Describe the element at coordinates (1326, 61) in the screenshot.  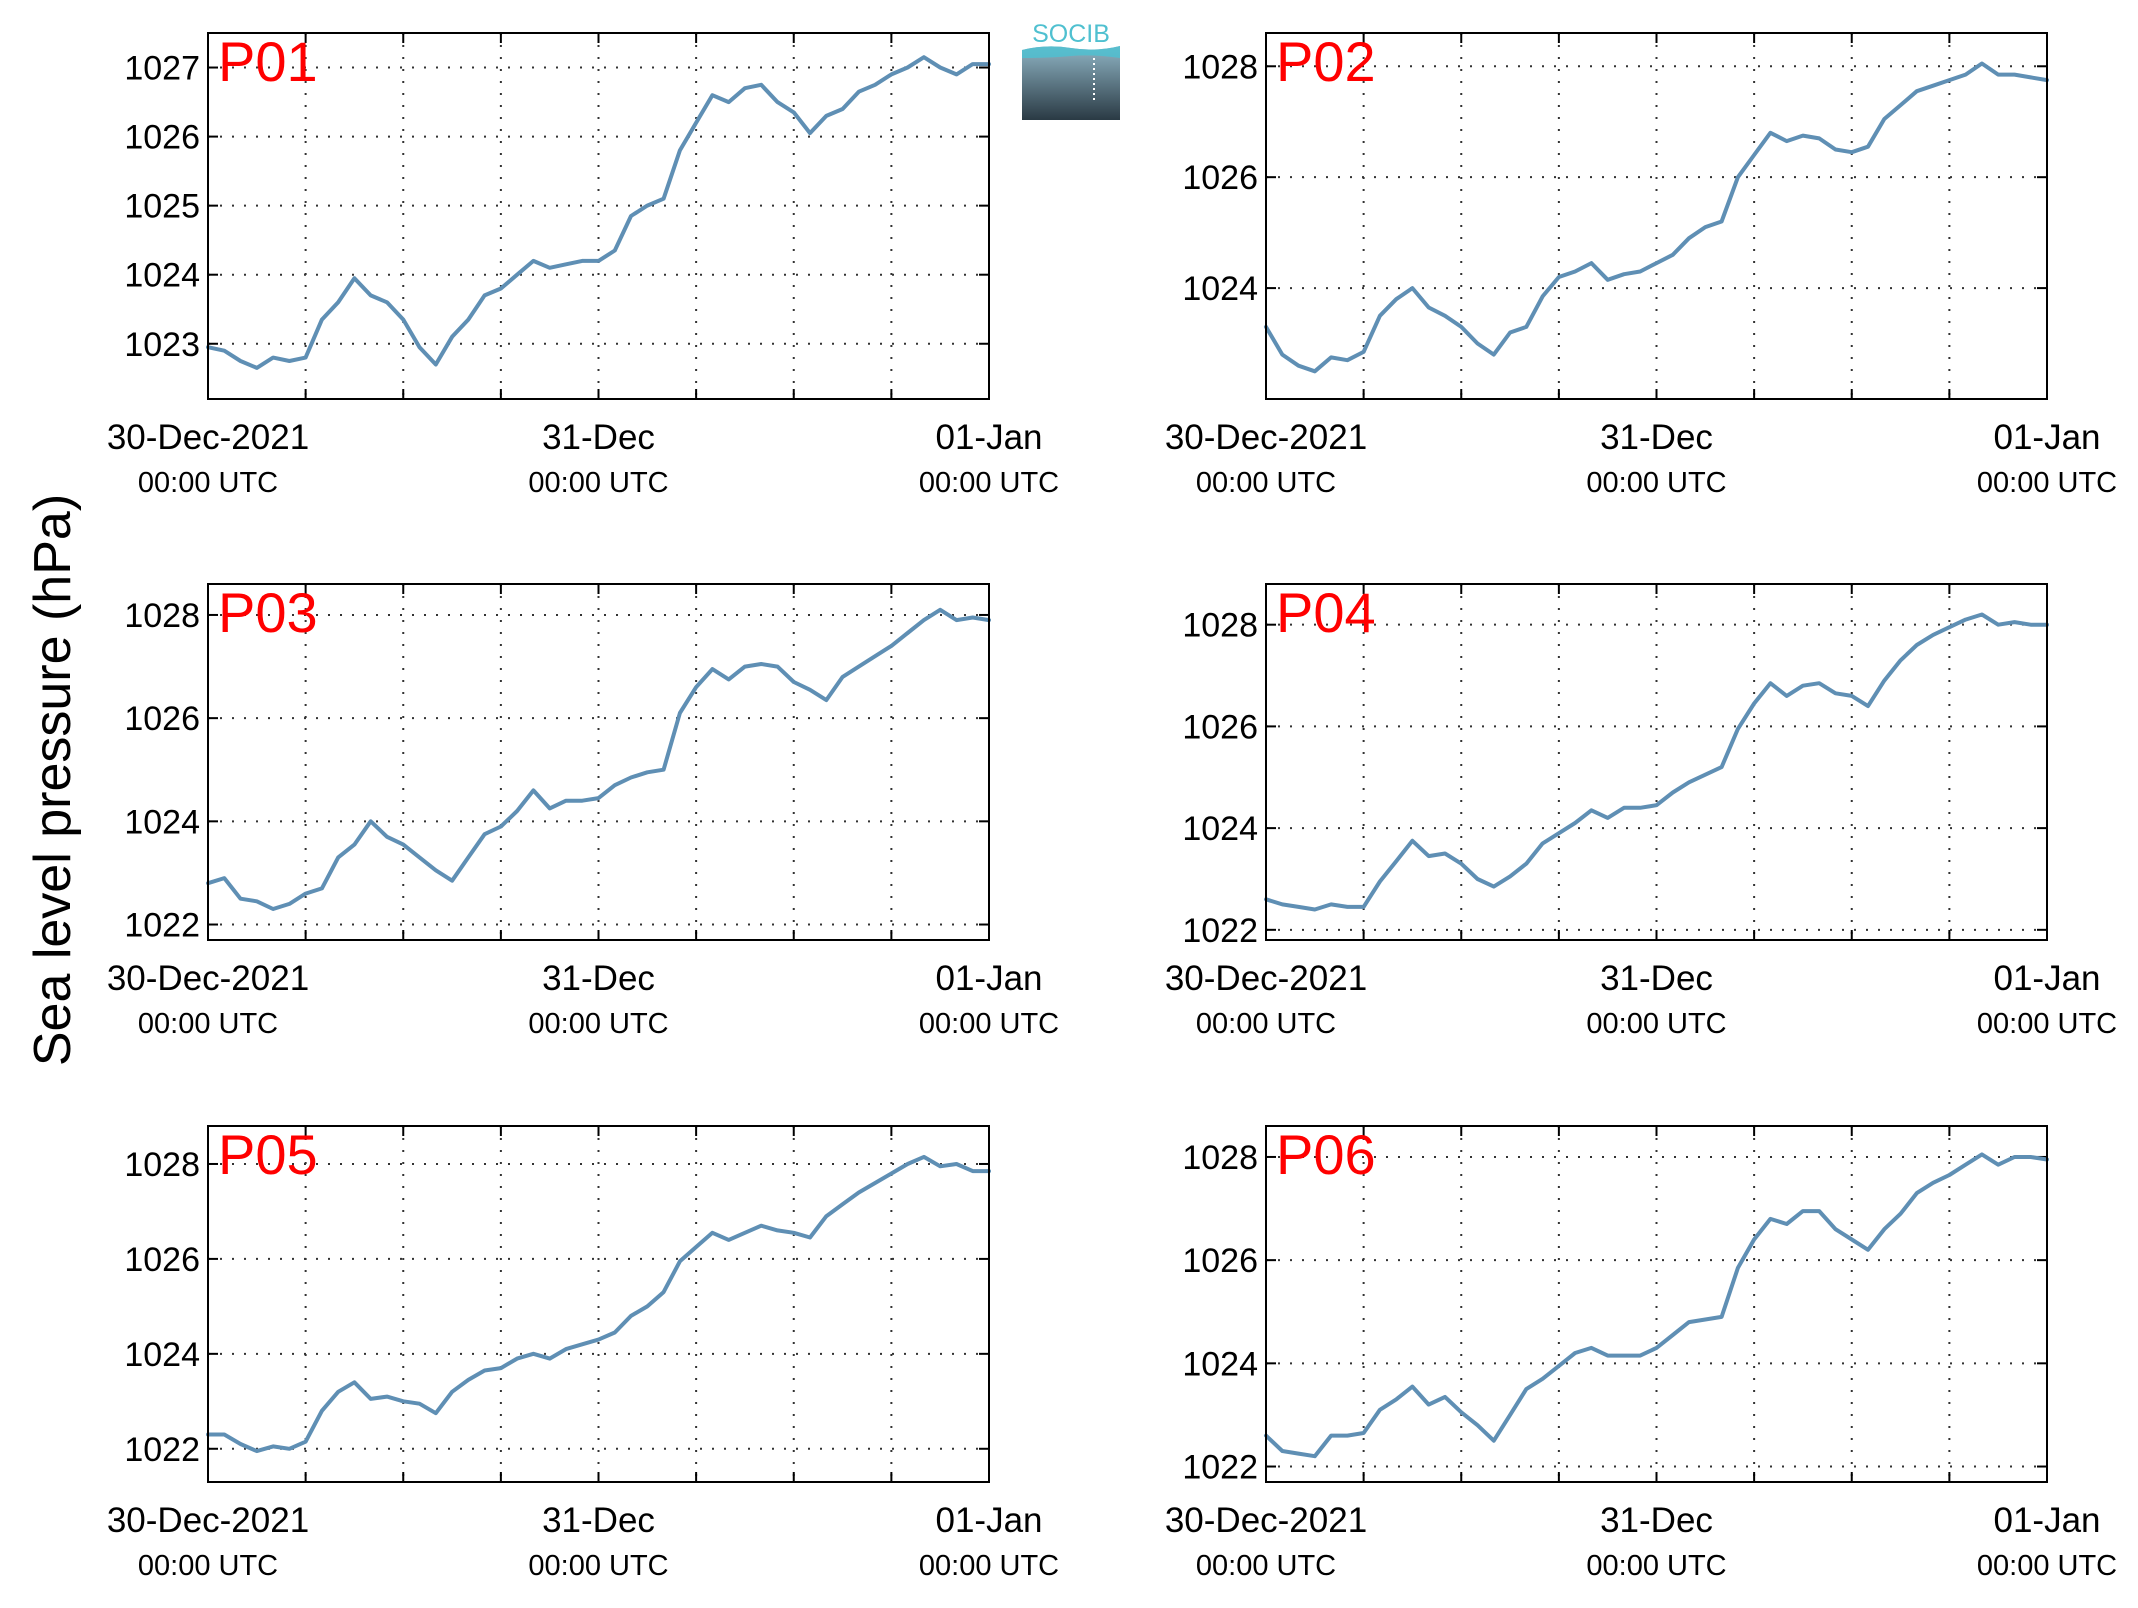
I see `panel-label: P02` at that location.